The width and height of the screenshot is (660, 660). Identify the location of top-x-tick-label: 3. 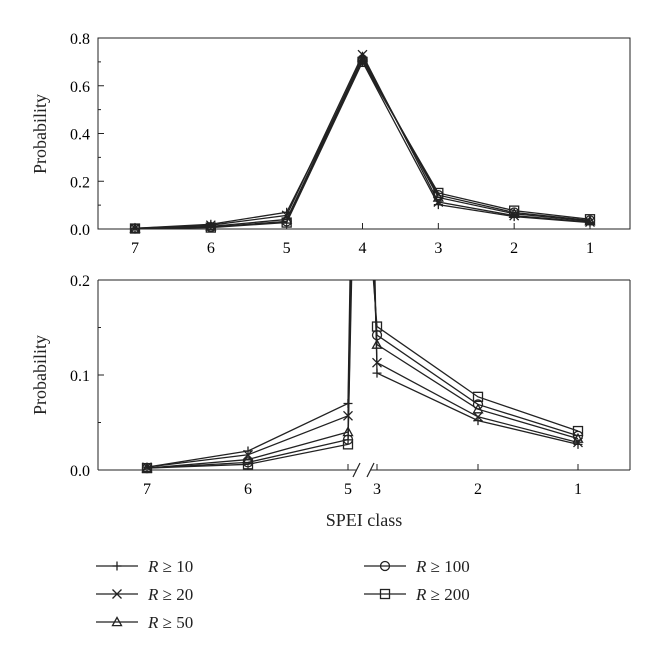
(438, 248).